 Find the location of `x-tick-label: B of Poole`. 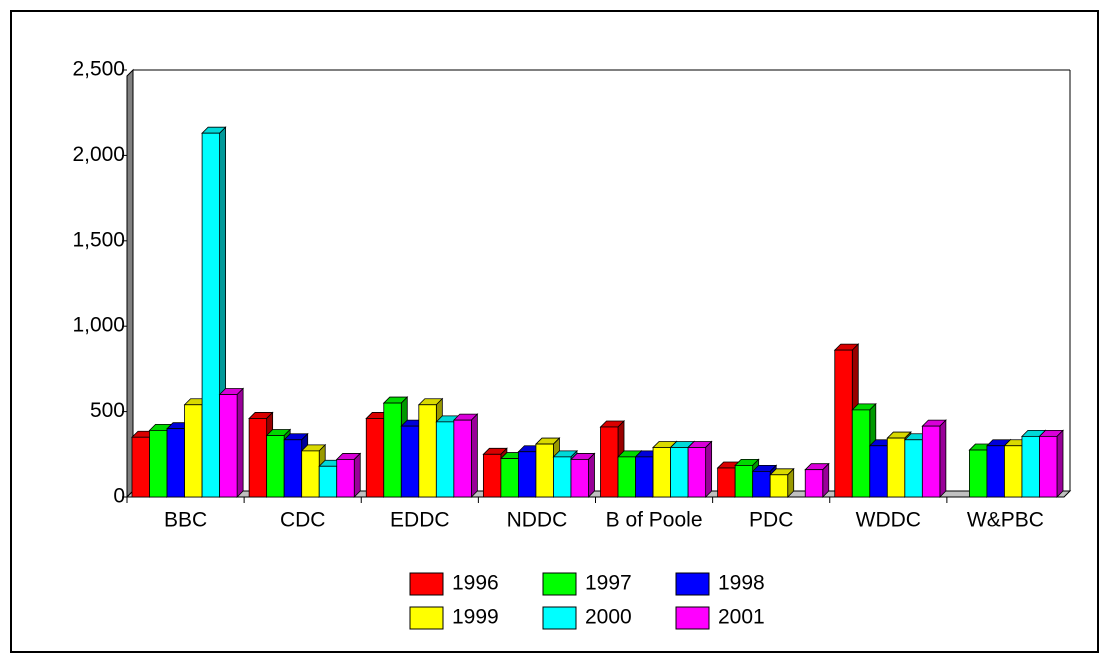

x-tick-label: B of Poole is located at coordinates (654, 520).